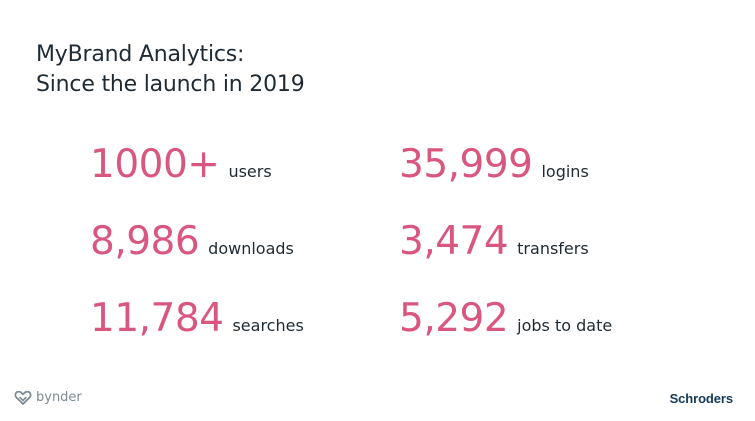 Image resolution: width=755 pixels, height=421 pixels. What do you see at coordinates (466, 164) in the screenshot?
I see `stat-value: 35,999` at bounding box center [466, 164].